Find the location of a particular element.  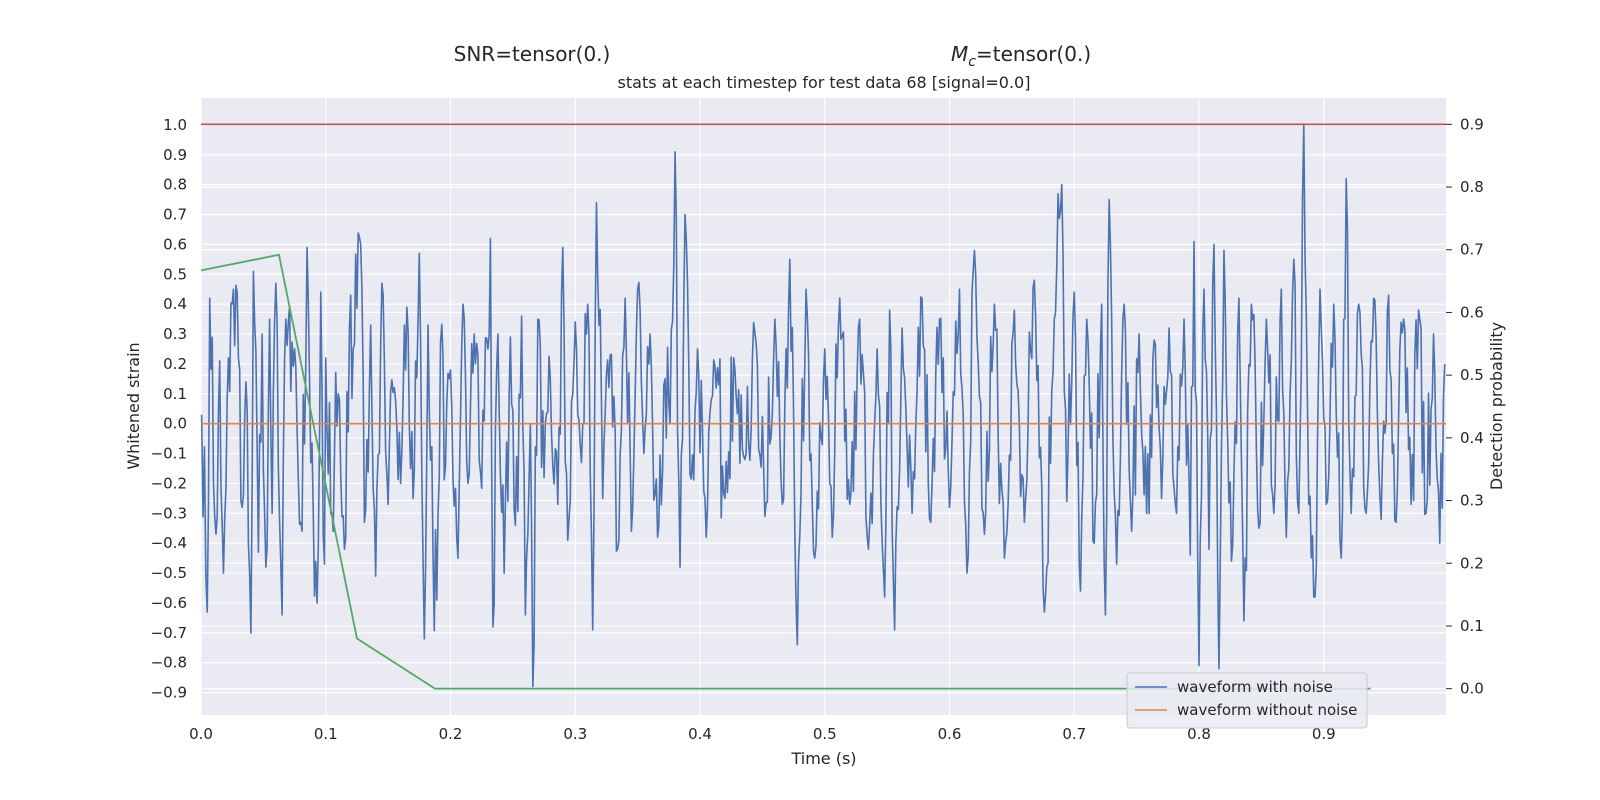

y-right-tick-label: 0.8 is located at coordinates (1472, 187).